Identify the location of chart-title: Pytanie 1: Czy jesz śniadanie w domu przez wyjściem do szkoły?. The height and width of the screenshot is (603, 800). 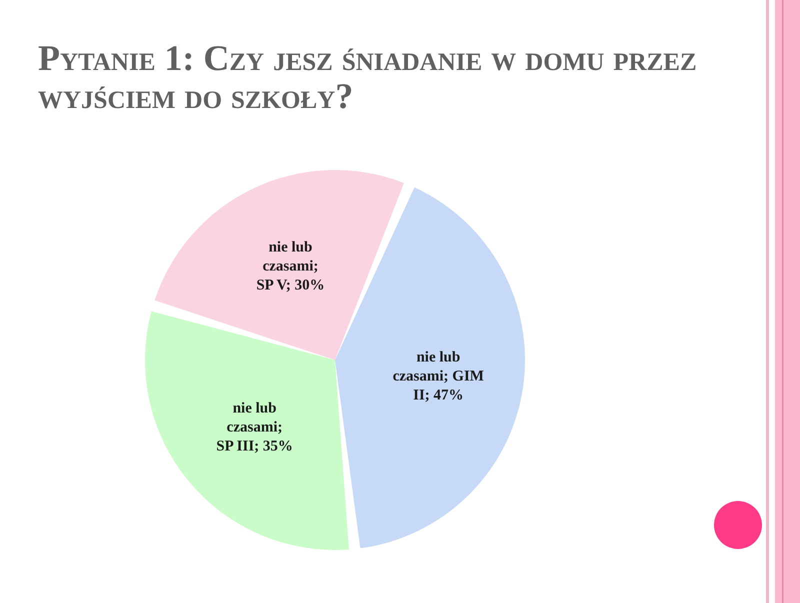
(367, 77).